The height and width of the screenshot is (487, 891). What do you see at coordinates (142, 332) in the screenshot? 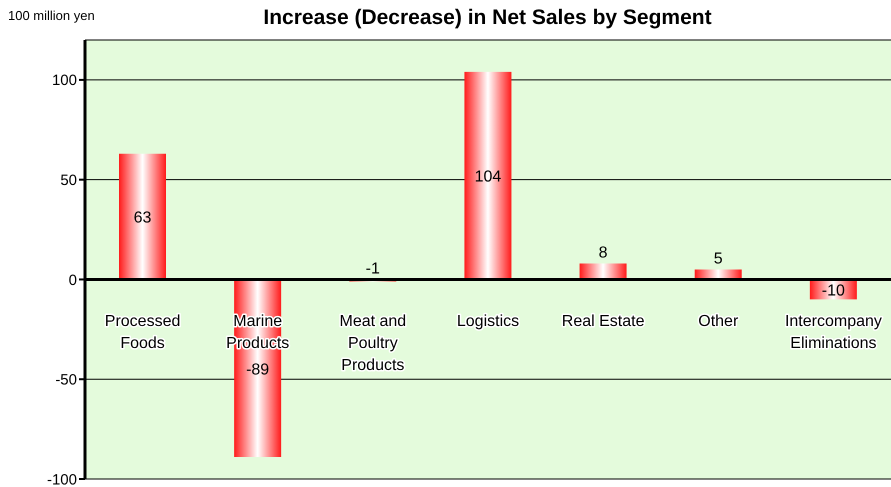
I see `x-tick-label: Processed Foods` at bounding box center [142, 332].